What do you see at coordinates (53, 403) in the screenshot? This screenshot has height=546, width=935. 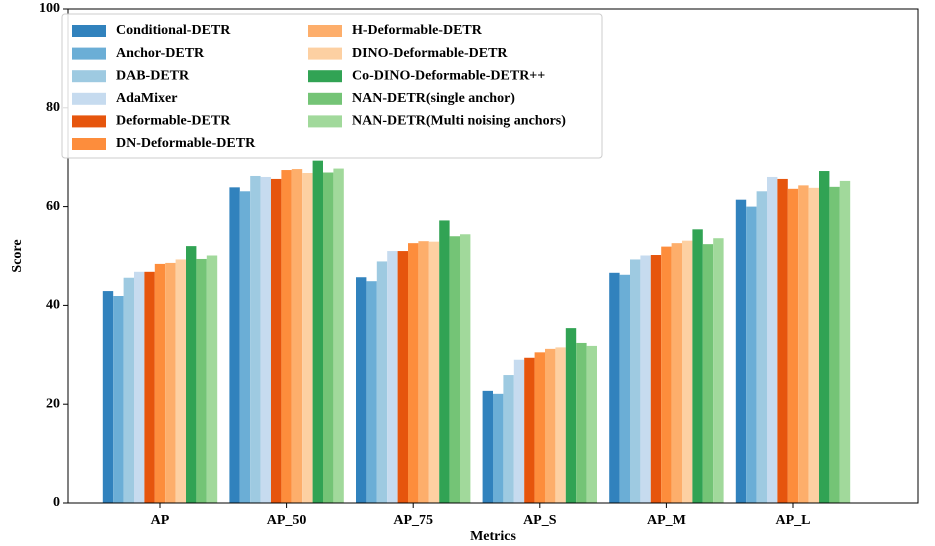 I see `y-tick-label: 20` at bounding box center [53, 403].